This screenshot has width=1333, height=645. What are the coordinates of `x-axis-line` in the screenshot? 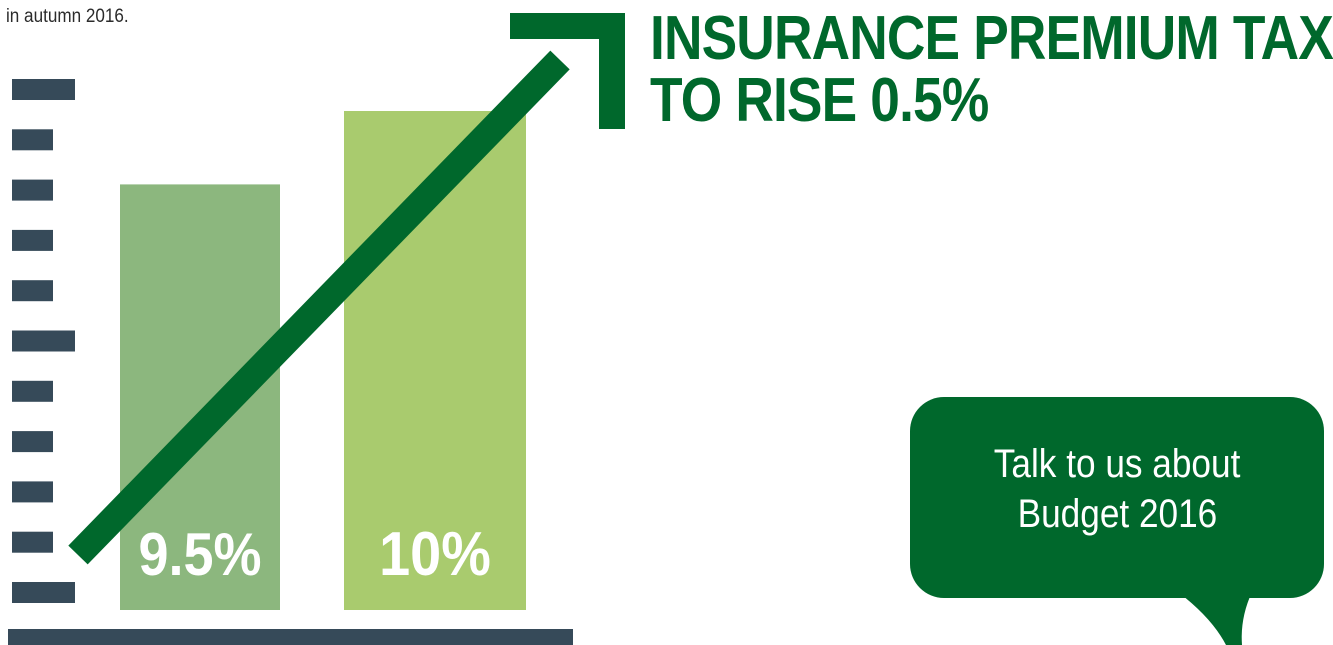 It's located at (290, 637).